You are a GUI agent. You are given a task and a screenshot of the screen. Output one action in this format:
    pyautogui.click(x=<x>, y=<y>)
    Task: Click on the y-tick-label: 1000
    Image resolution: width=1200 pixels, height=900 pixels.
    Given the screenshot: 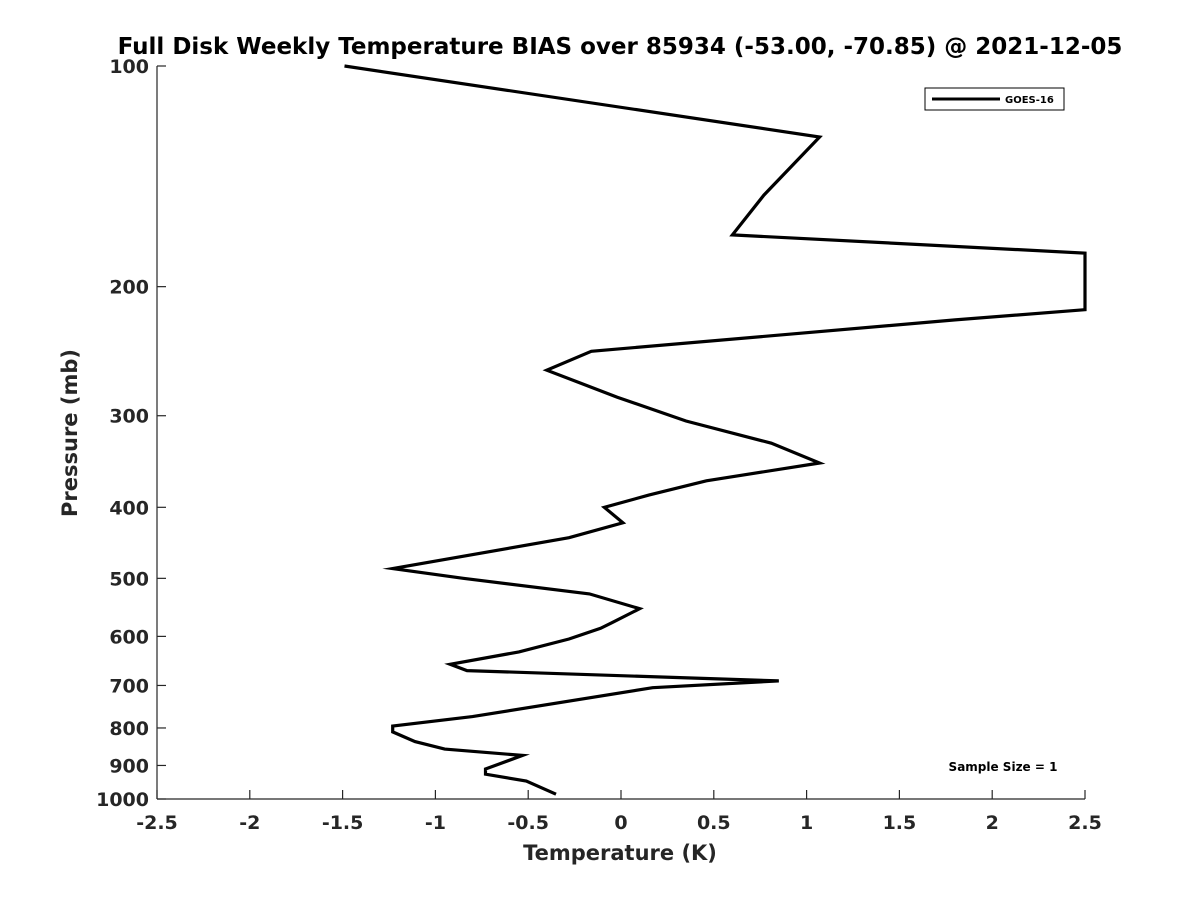 What is the action you would take?
    pyautogui.click(x=122, y=800)
    